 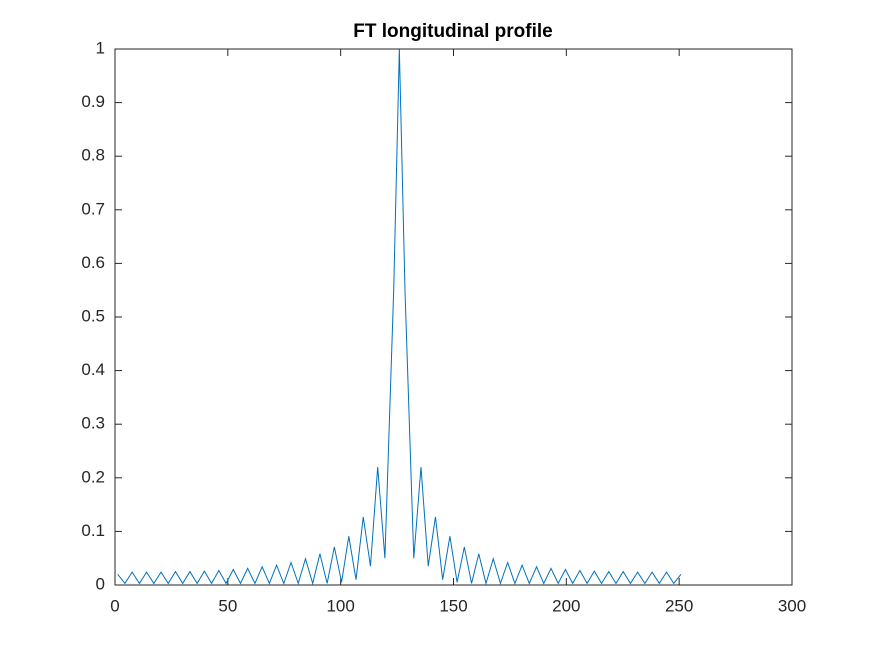 What do you see at coordinates (453, 605) in the screenshot?
I see `x-tick-label: 150` at bounding box center [453, 605].